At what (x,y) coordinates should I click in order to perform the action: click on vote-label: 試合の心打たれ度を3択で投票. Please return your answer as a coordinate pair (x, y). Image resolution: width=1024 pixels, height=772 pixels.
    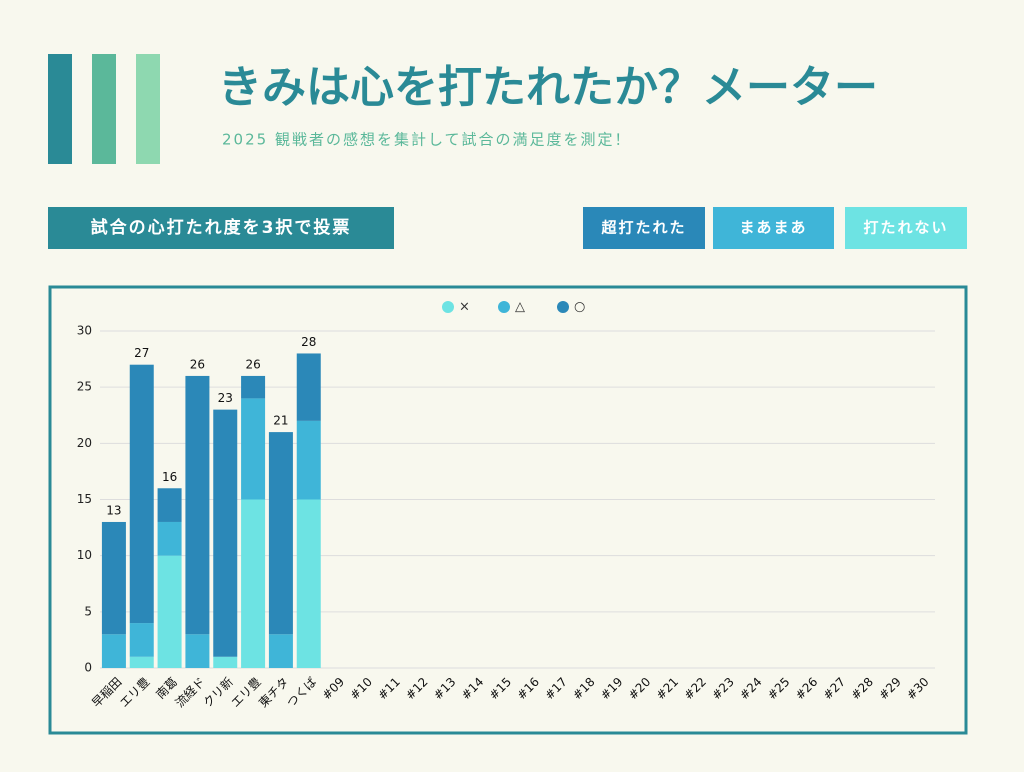
    Looking at the image, I should click on (221, 227).